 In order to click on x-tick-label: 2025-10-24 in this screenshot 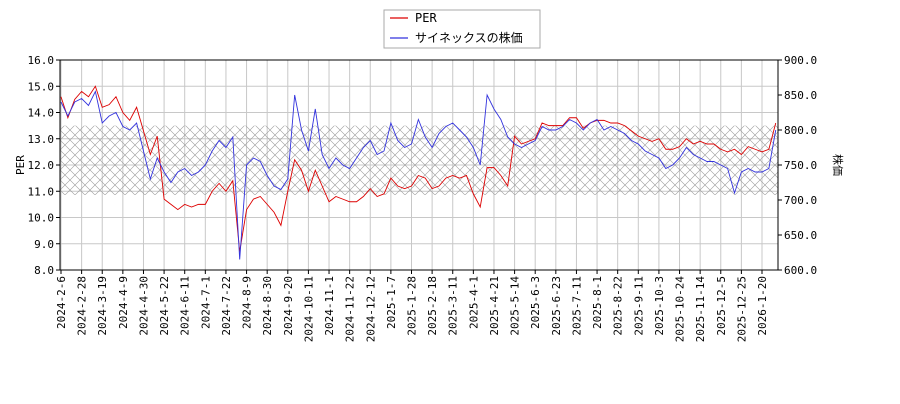, I will do `click(680, 309)`.